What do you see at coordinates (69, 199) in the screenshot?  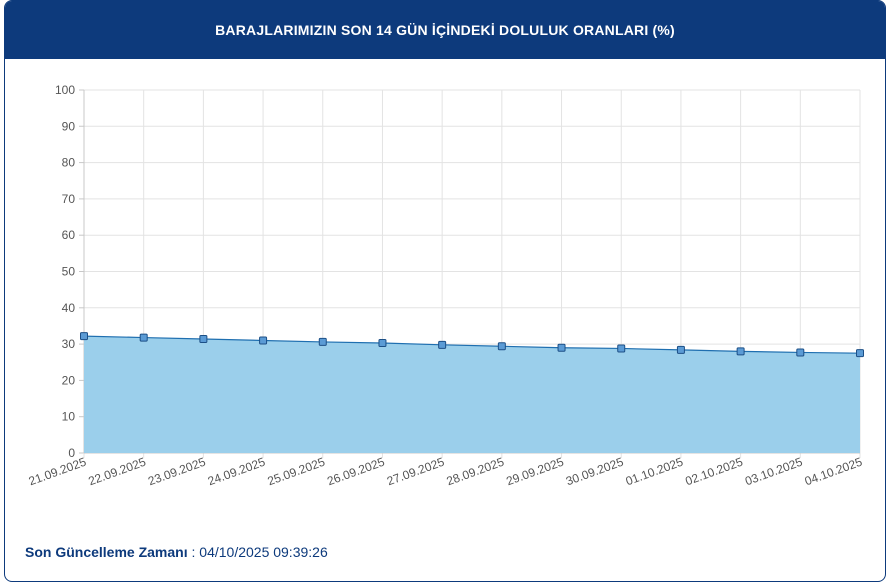 I see `y-tick-label: 70` at bounding box center [69, 199].